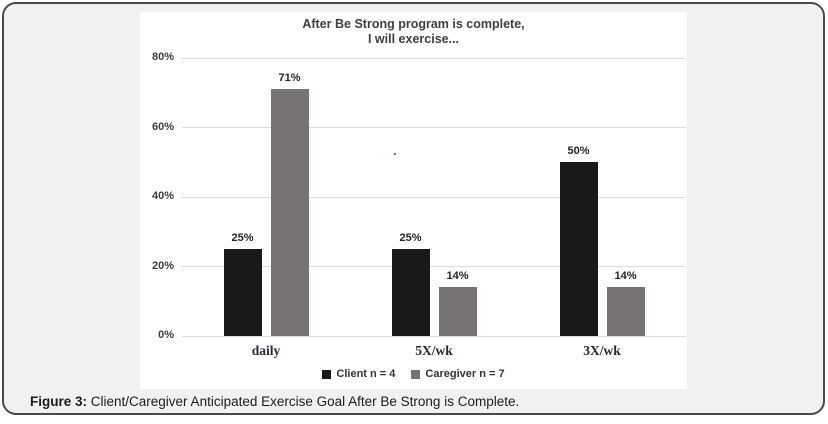 Image resolution: width=828 pixels, height=424 pixels. I want to click on bar-caregiver-daily, so click(289, 212).